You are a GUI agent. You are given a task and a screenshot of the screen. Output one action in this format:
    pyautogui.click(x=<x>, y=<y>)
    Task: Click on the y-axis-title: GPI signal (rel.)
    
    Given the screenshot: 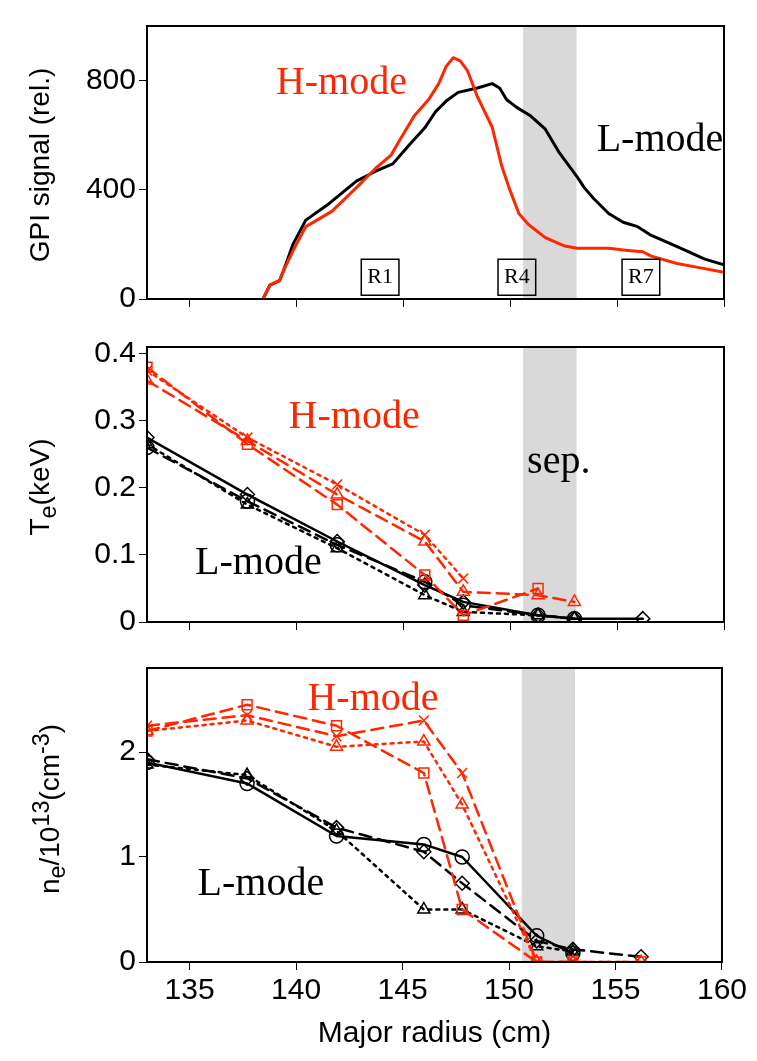 What is the action you would take?
    pyautogui.click(x=39, y=165)
    